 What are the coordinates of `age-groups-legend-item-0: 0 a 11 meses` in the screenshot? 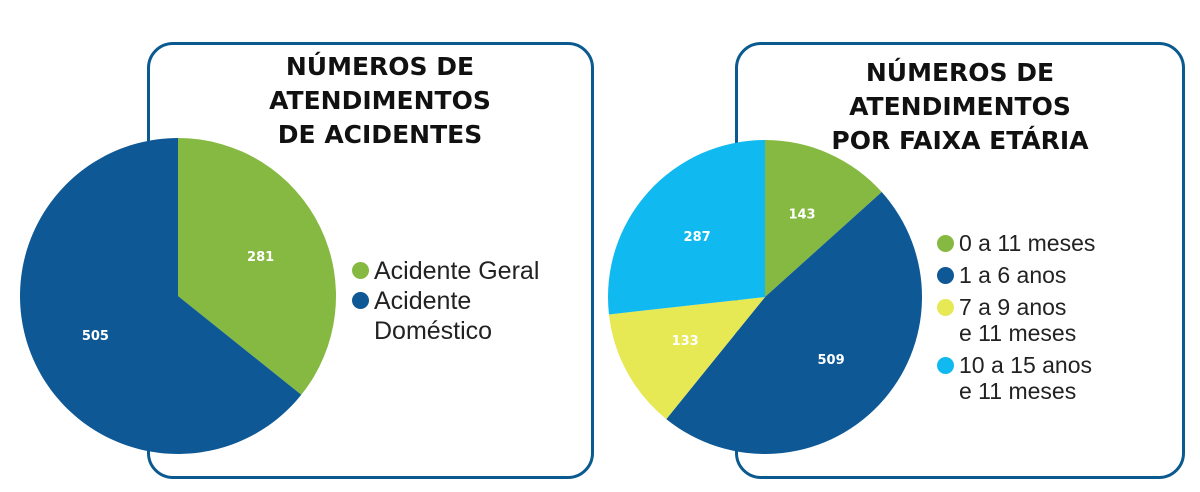 It's located at (1057, 243).